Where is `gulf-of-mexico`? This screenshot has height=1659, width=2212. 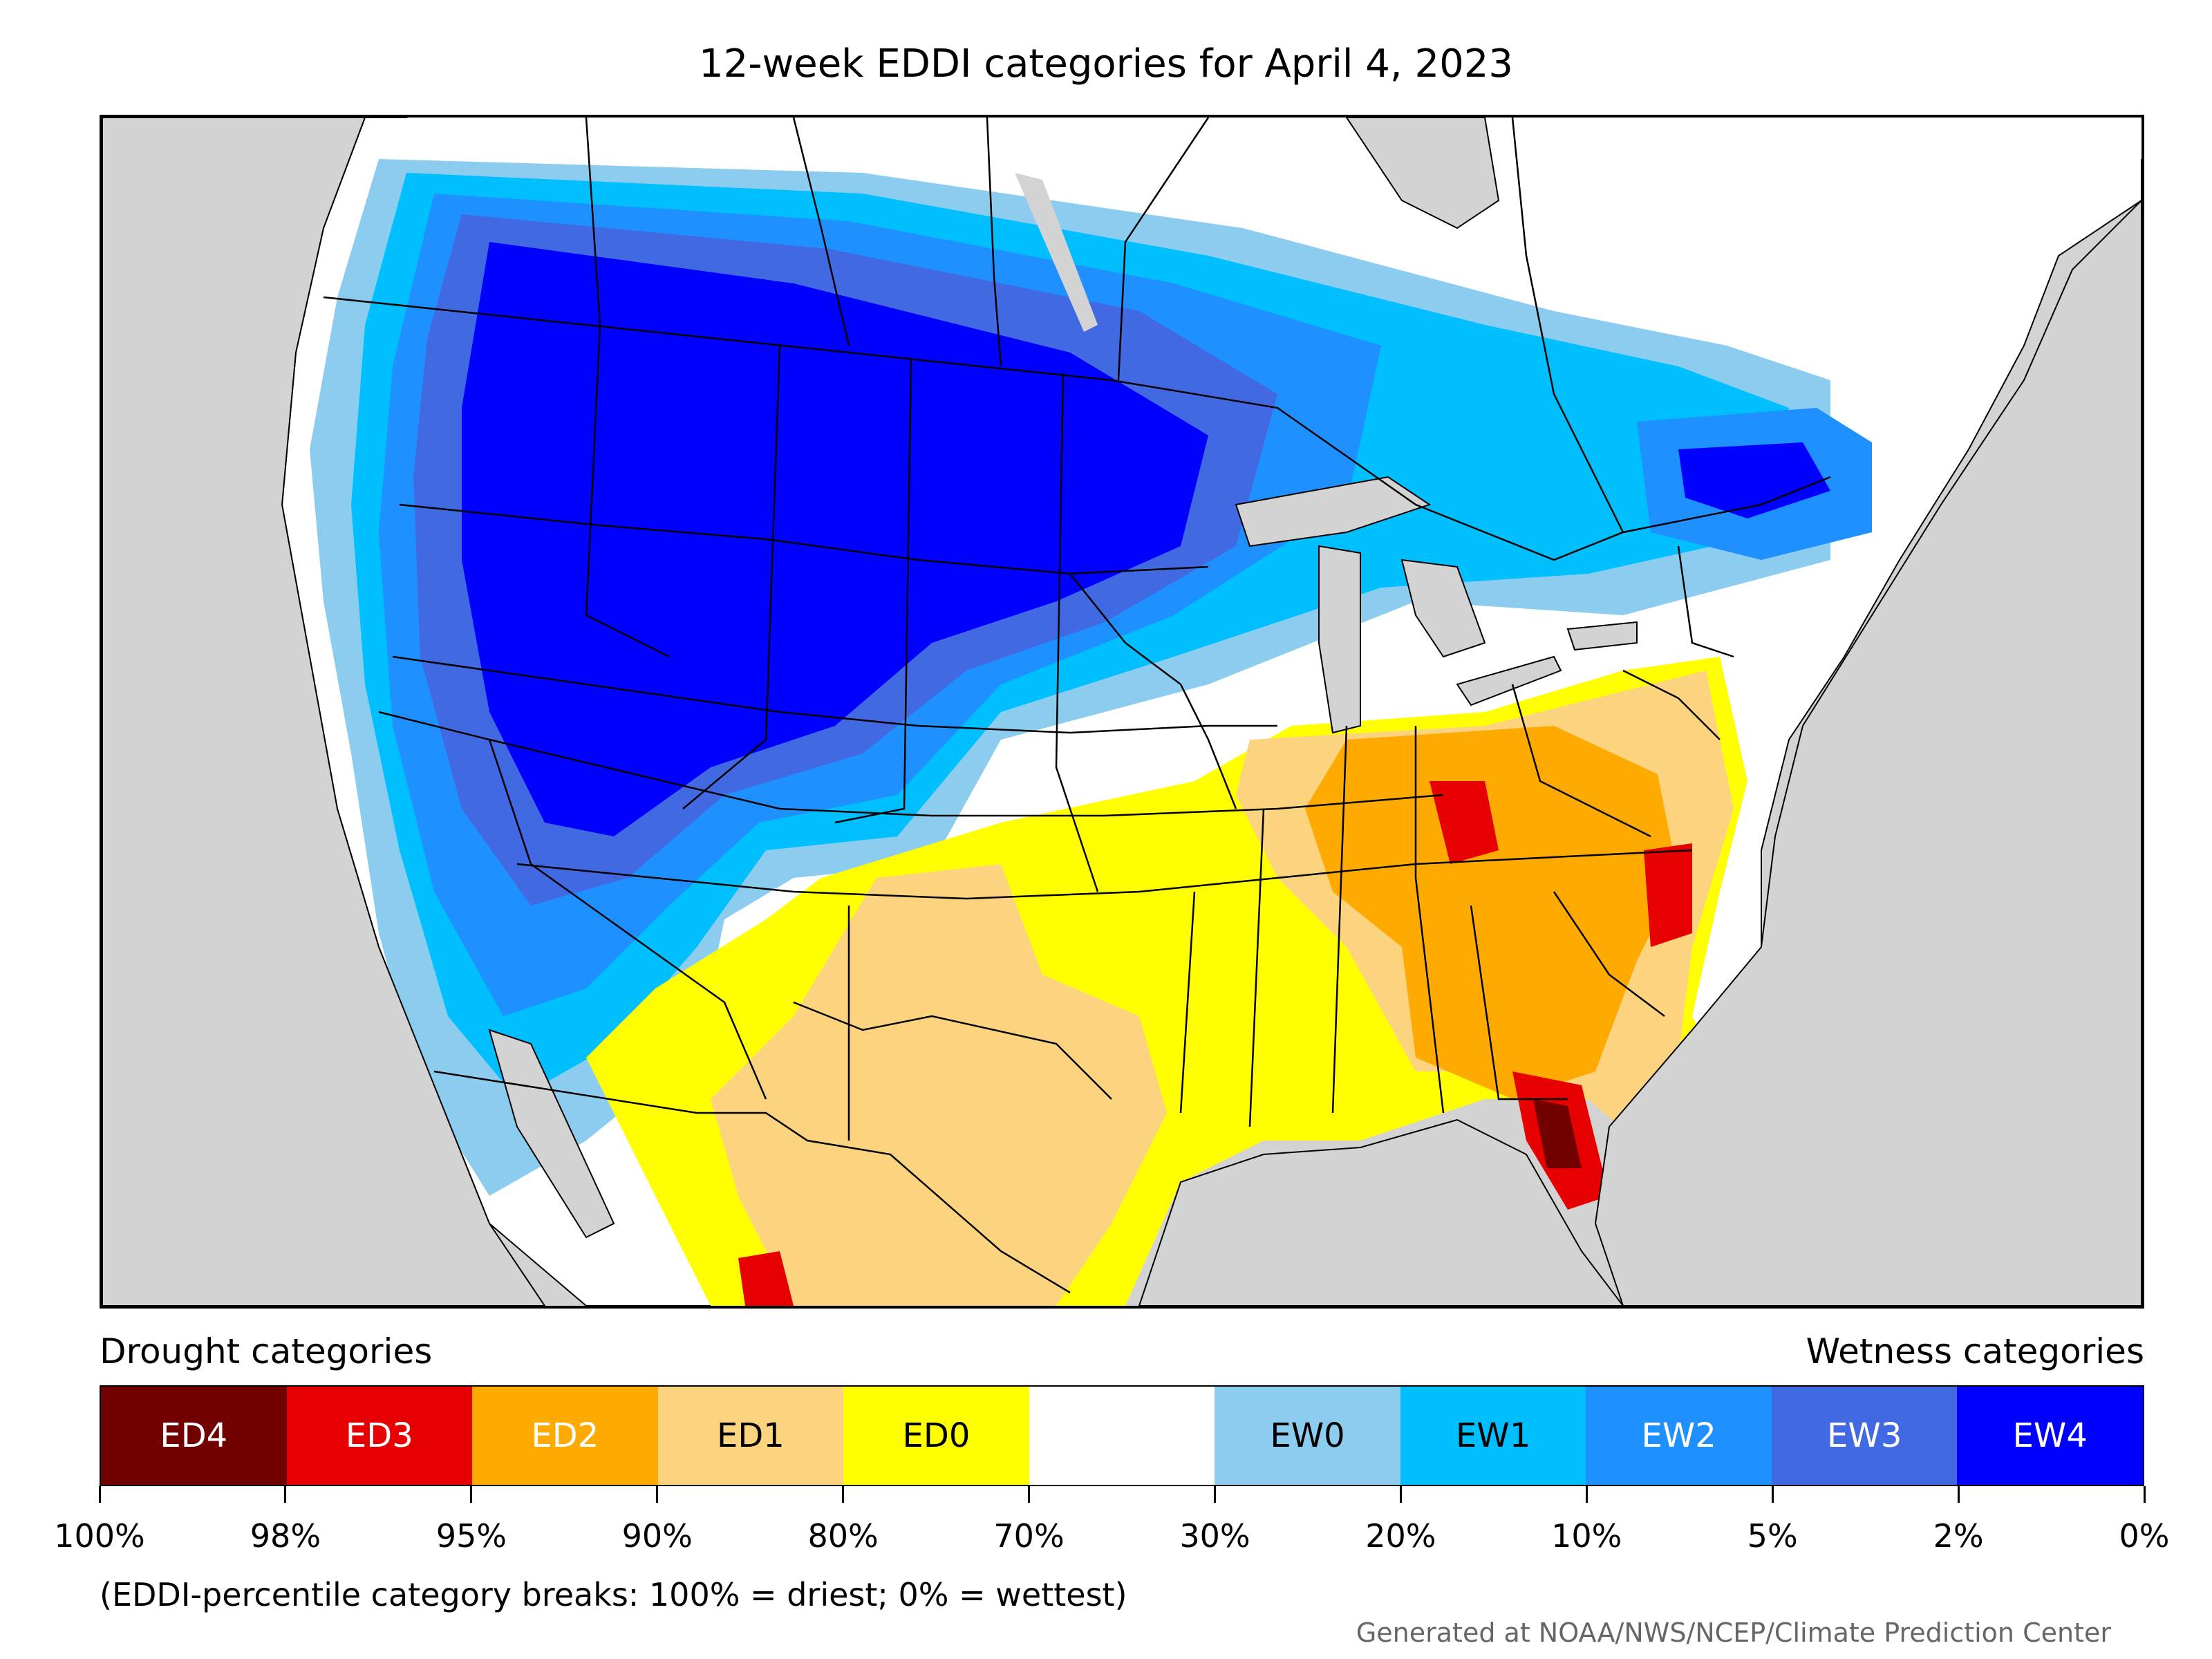
gulf-of-mexico is located at coordinates (1381, 1212).